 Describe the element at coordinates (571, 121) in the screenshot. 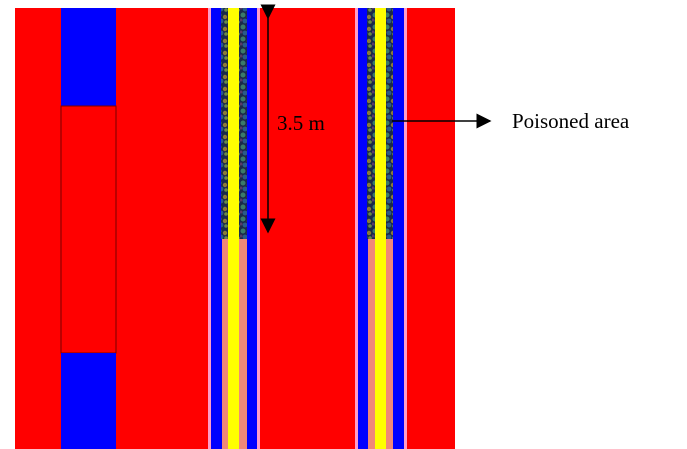

I see `poisoned-area-label: Poisoned area` at that location.